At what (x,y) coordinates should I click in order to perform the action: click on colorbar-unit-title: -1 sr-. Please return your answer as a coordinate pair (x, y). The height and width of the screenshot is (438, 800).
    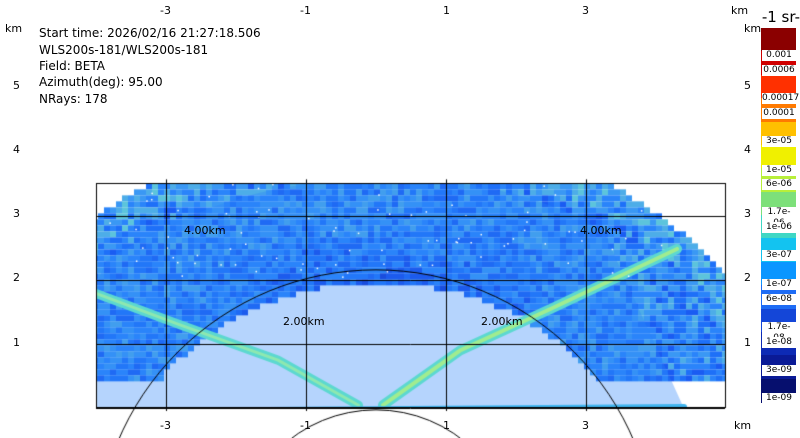
    Looking at the image, I should click on (780, 17).